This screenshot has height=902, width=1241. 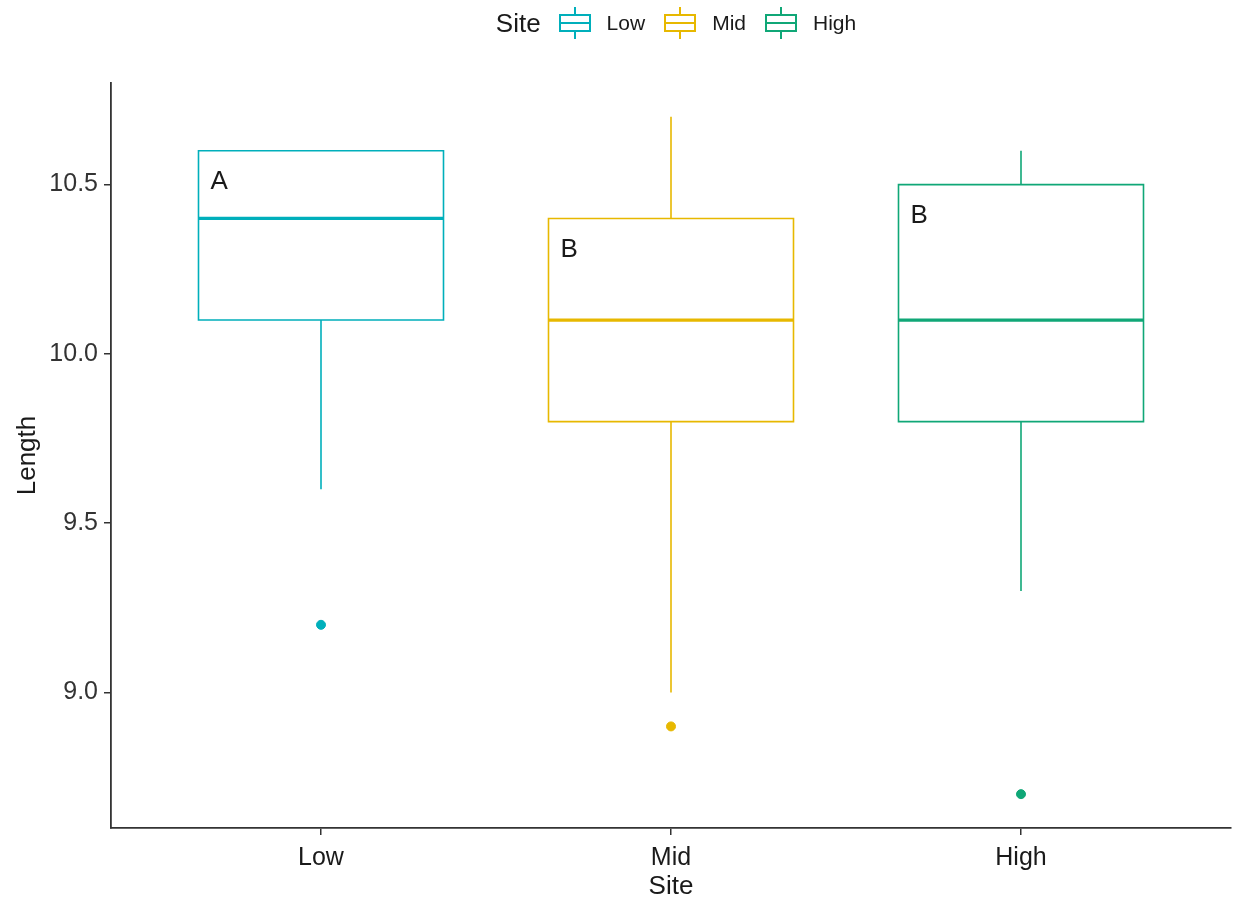 What do you see at coordinates (834, 23) in the screenshot?
I see `legend-label: High` at bounding box center [834, 23].